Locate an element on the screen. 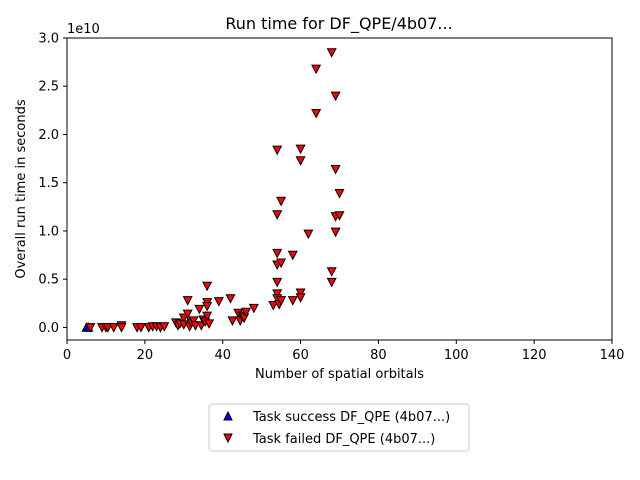  legend-entry-failed: Task failed DF_QPE (4b07...) is located at coordinates (343, 439).